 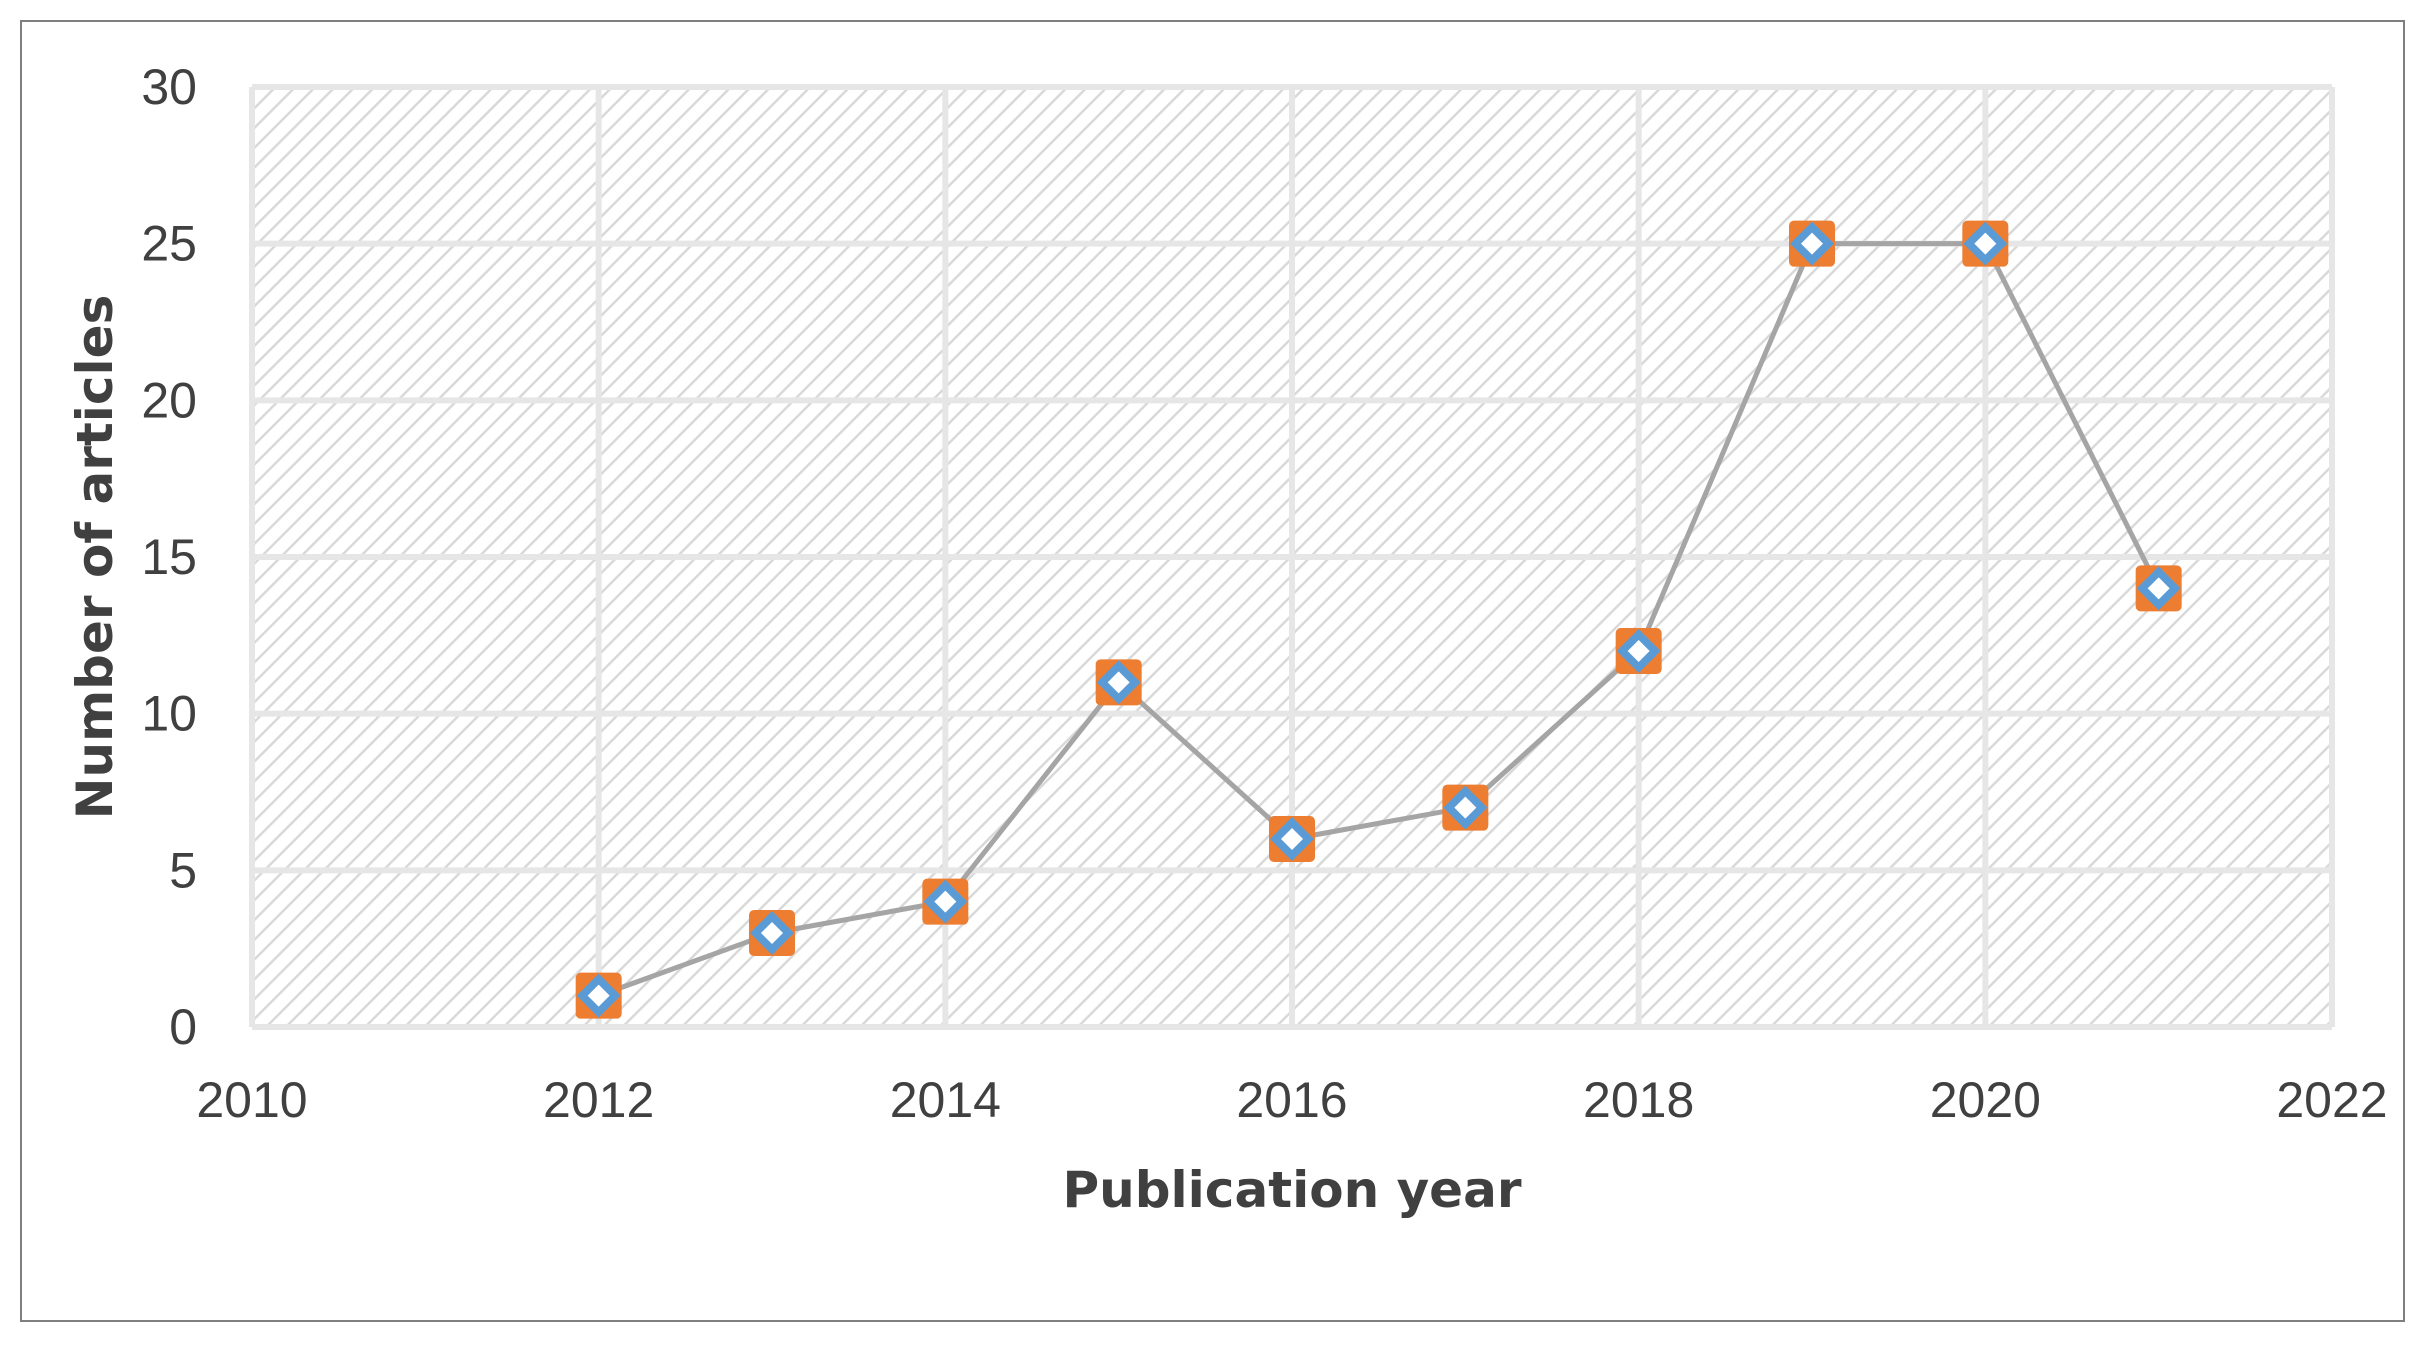 I want to click on x-tick-label: 2014, so click(x=945, y=1100).